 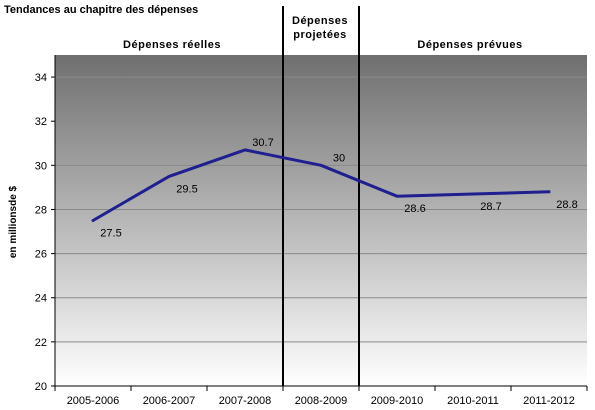 I want to click on data-label: 28.6, so click(x=414, y=209).